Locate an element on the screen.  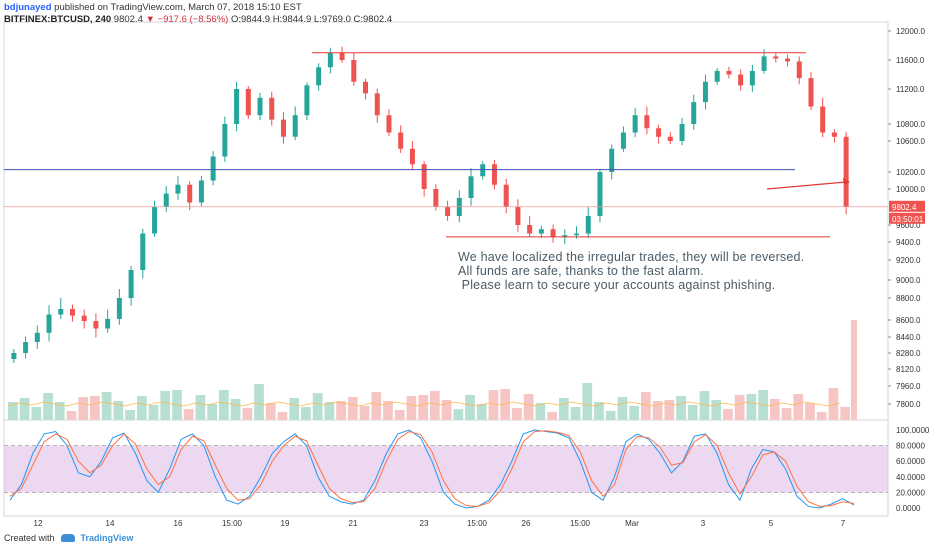
x-axis-tick-label: 26 is located at coordinates (526, 523).